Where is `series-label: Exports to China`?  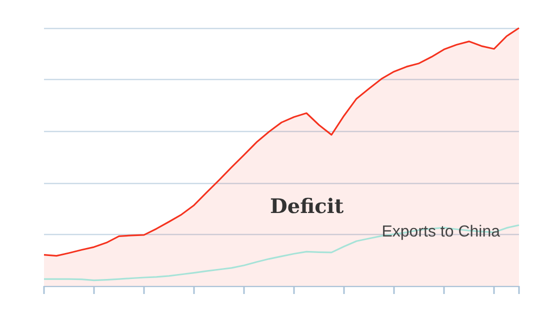 series-label: Exports to China is located at coordinates (441, 232).